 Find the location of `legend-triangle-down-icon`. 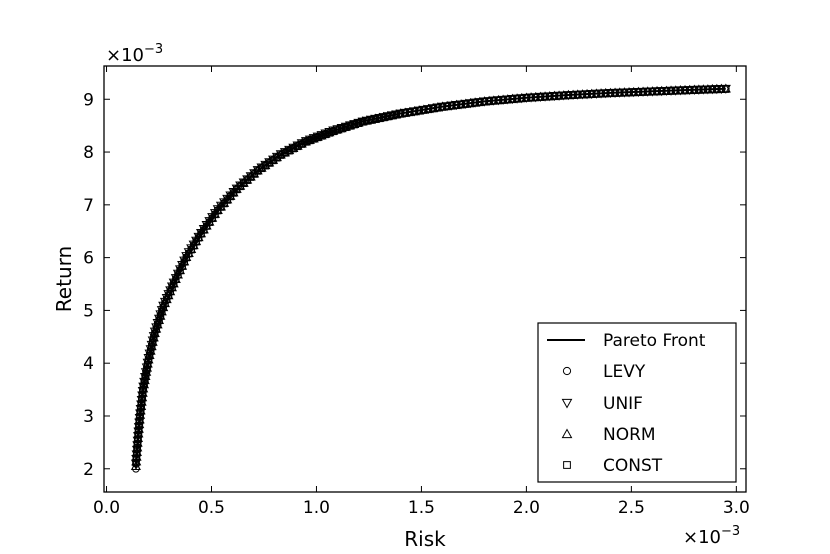

legend-triangle-down-icon is located at coordinates (567, 403).